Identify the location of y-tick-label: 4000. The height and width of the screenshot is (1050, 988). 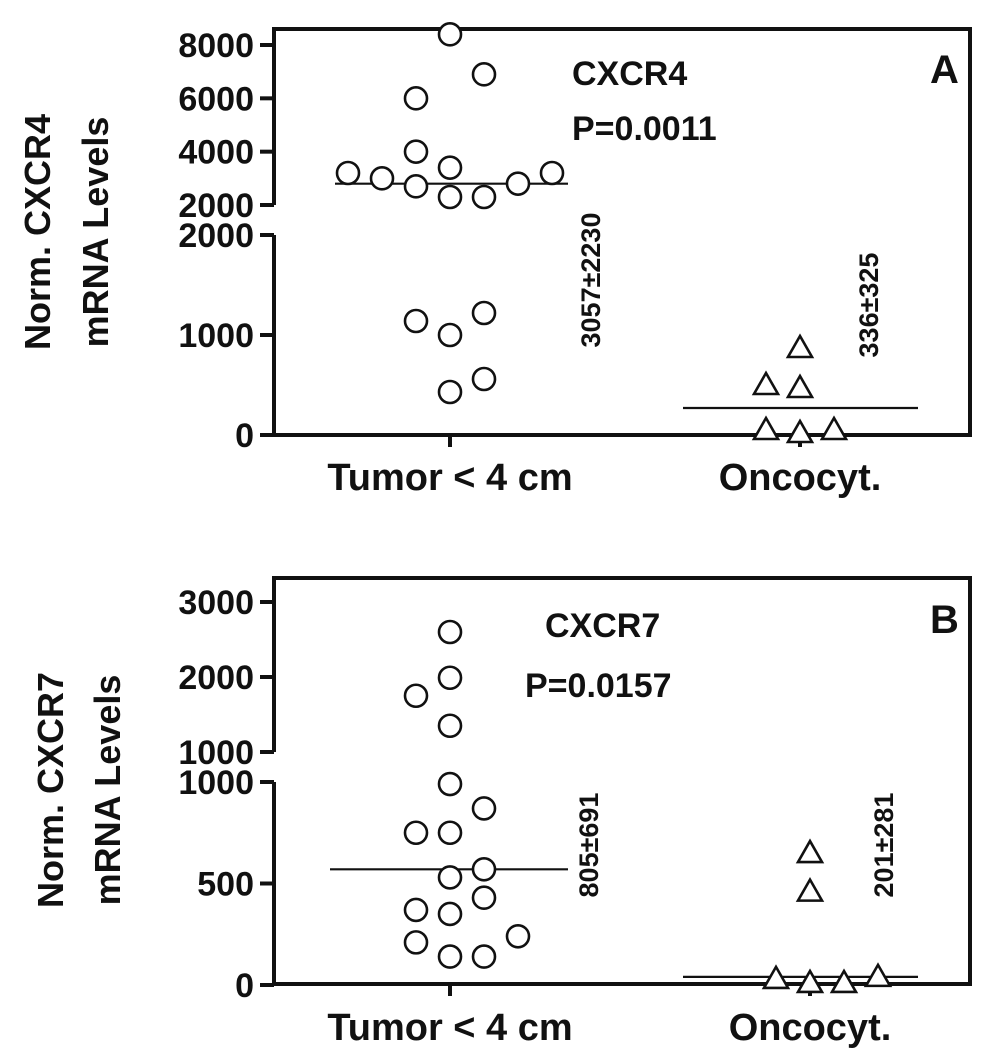
(216, 153).